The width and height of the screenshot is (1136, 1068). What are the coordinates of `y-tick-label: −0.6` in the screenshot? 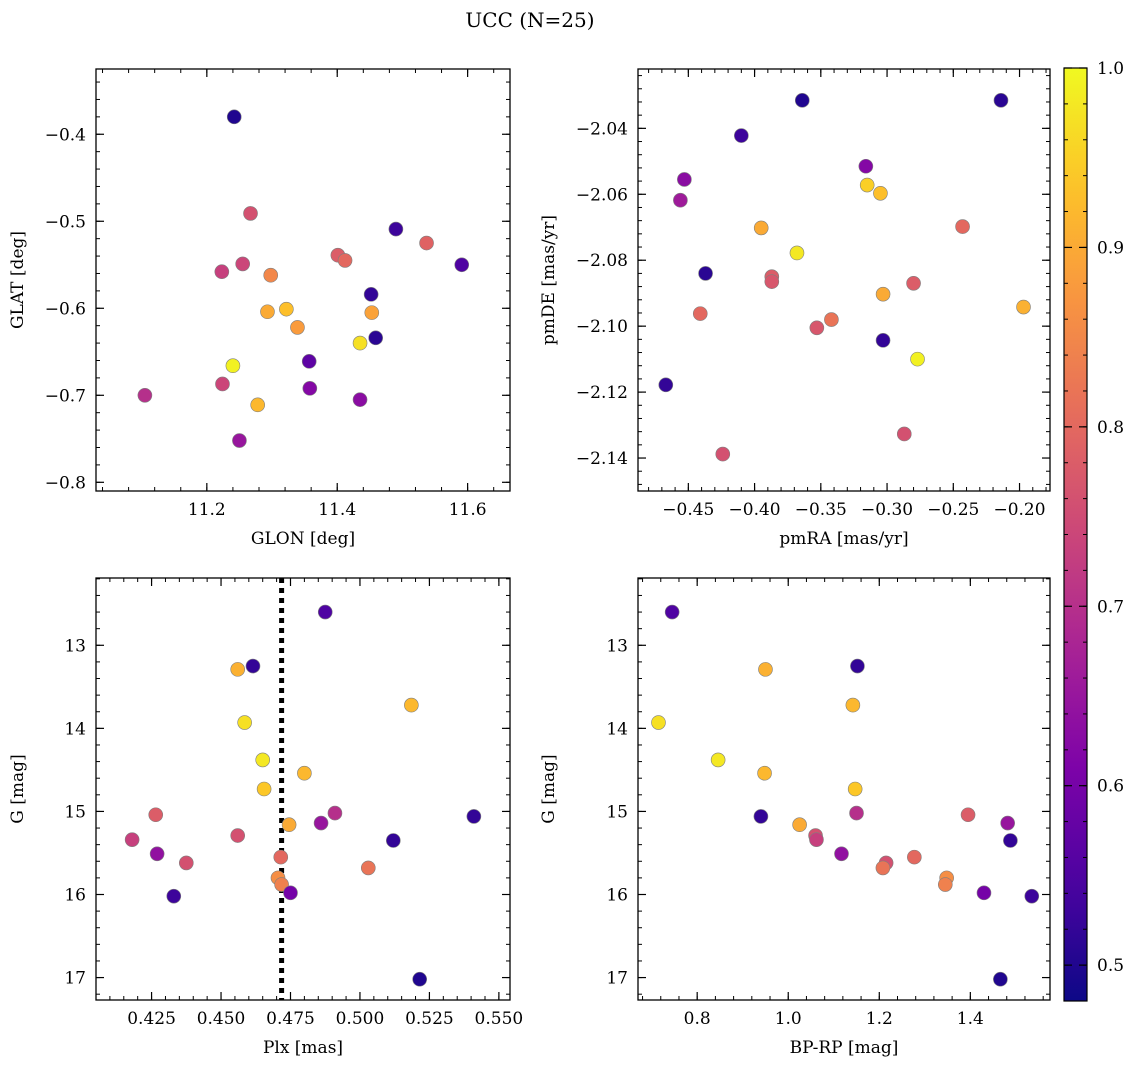 It's located at (65, 309).